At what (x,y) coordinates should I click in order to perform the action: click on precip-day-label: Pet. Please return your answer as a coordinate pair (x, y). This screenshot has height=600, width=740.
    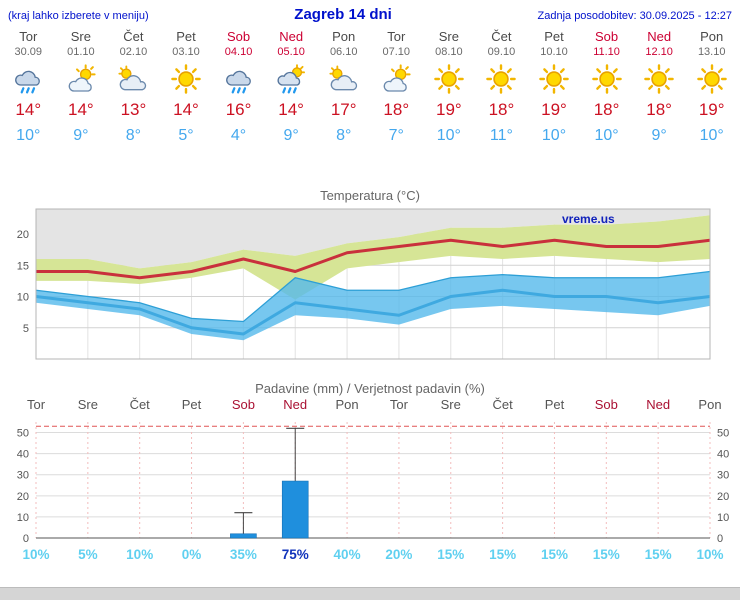
    Looking at the image, I should click on (192, 404).